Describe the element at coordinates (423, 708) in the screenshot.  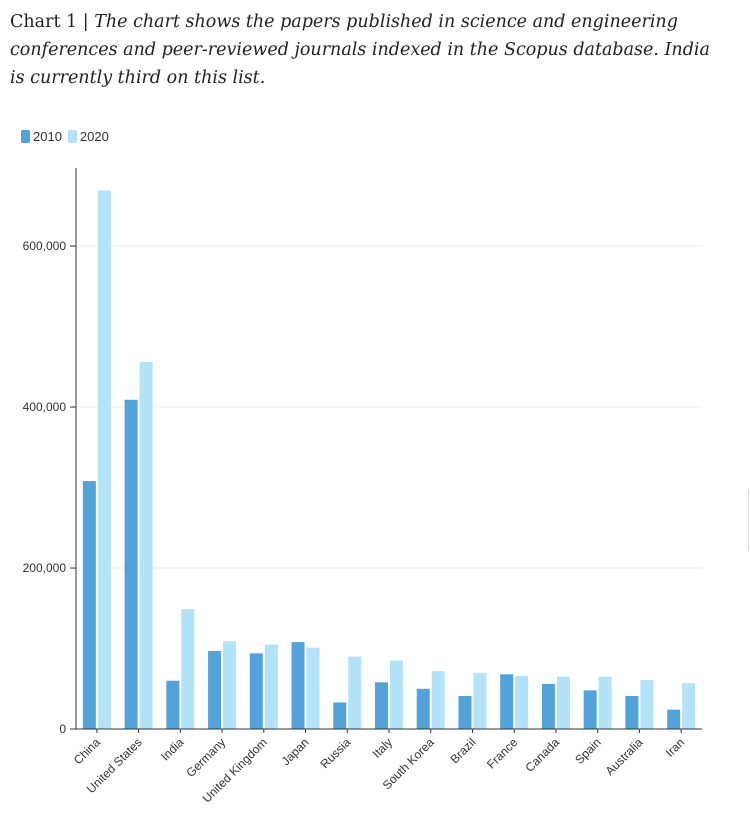
I see `bar-2010-south-korea` at that location.